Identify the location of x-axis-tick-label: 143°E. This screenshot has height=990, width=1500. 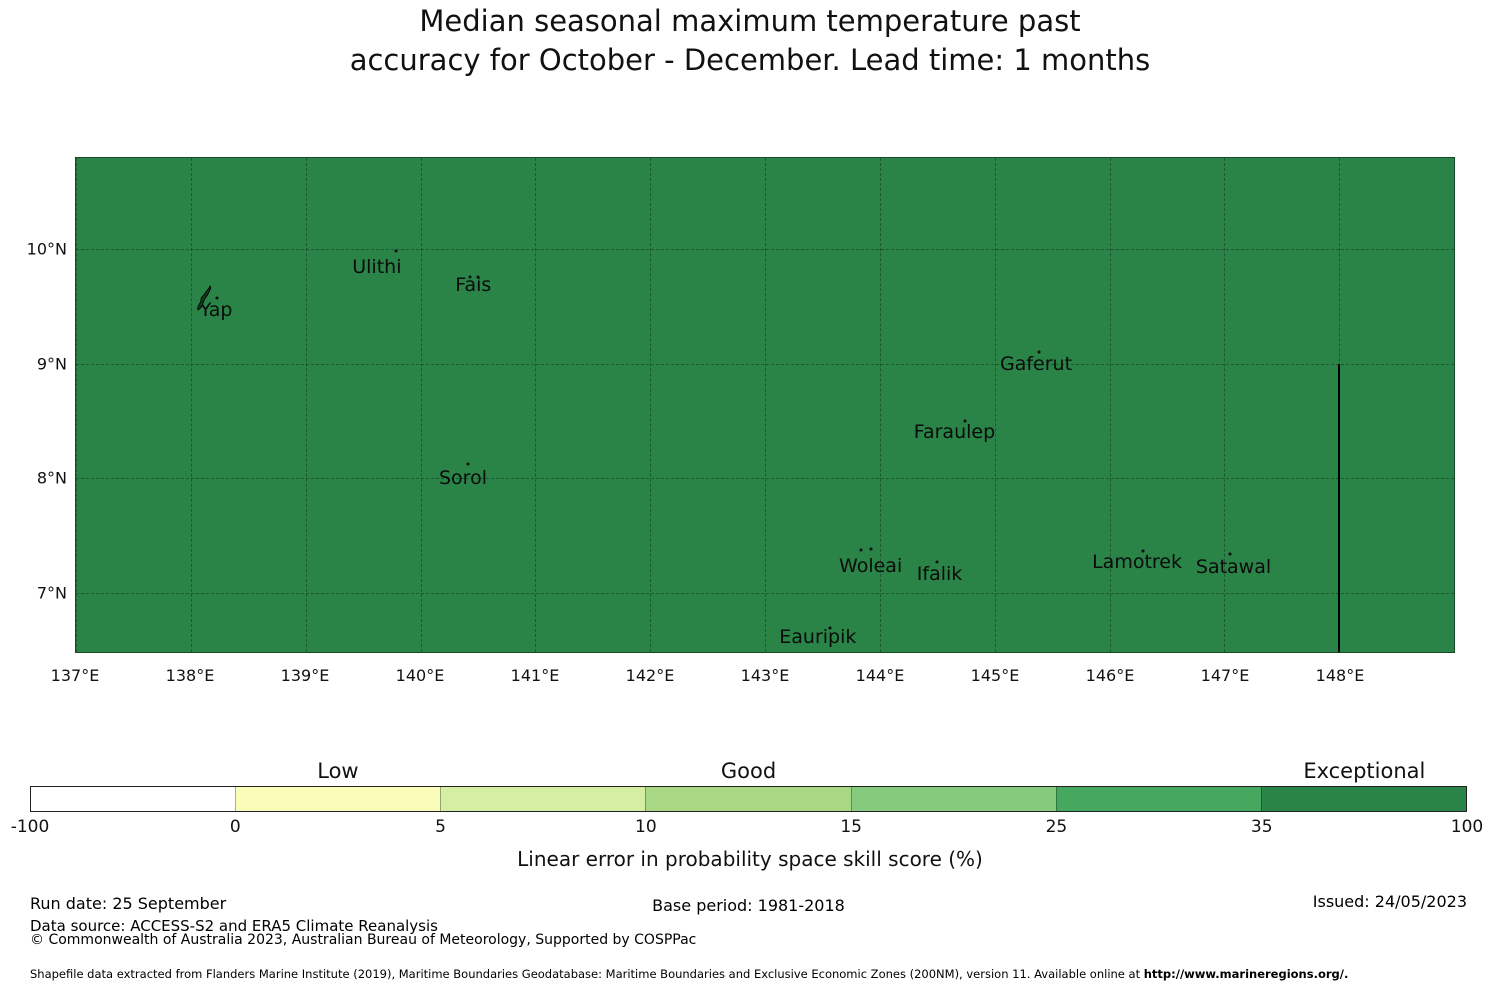
(765, 675).